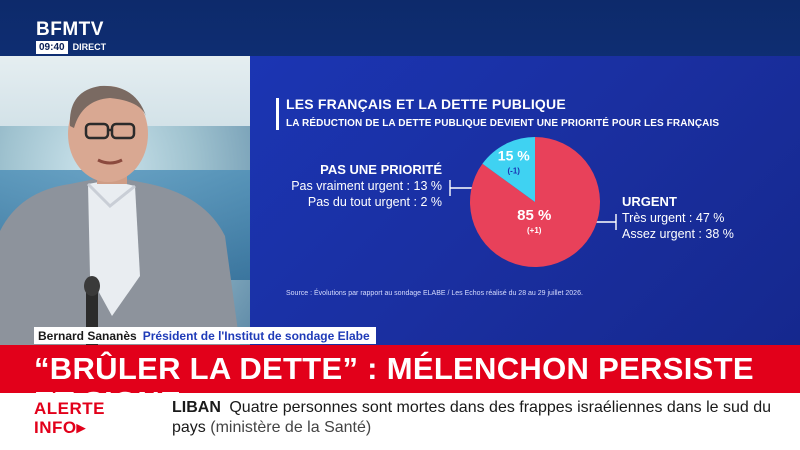  I want to click on alert-tag: LIBAN, so click(196, 407).